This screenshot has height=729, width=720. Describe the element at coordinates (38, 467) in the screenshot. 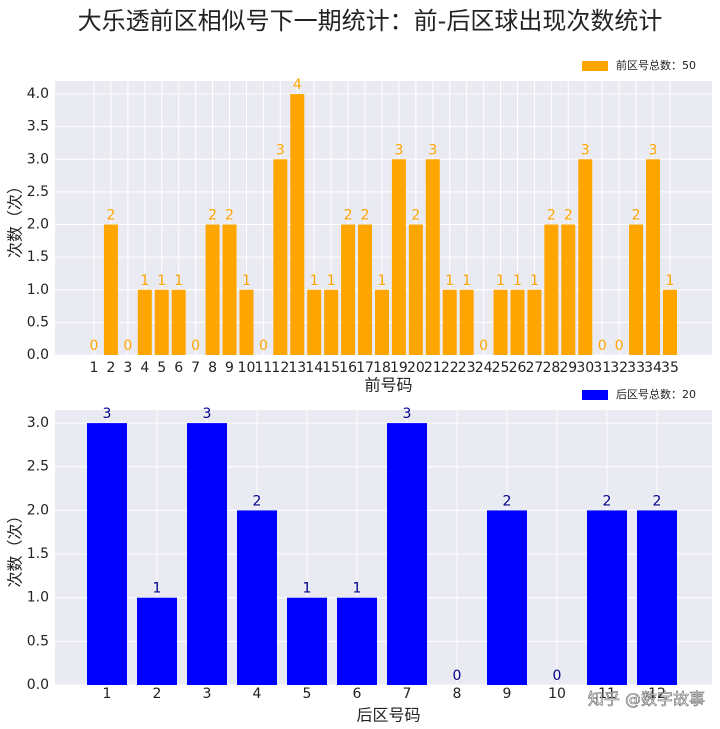

I see `y-tick-label: 2.5` at that location.